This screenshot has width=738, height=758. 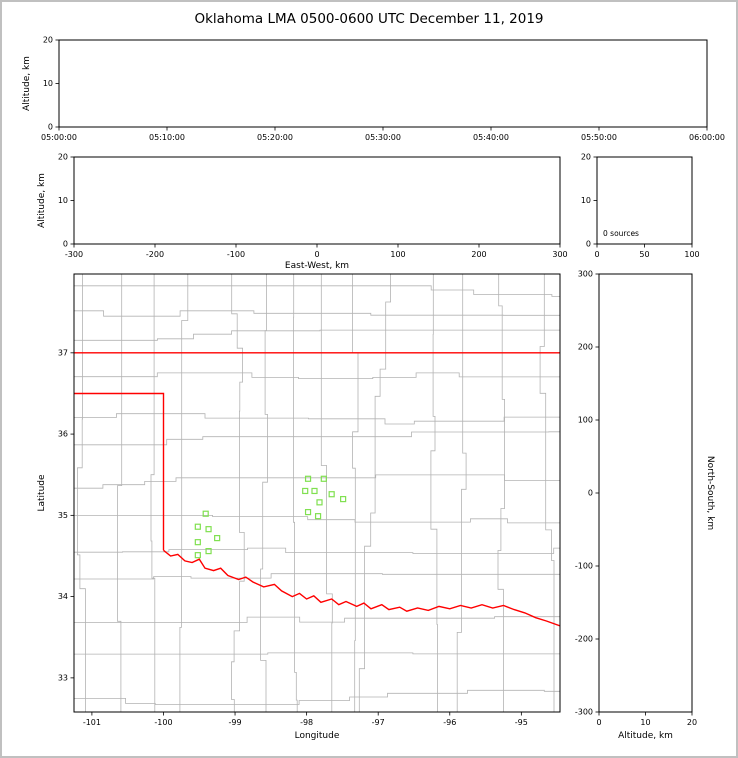 I want to click on x-tick-label: 300, so click(x=559, y=254).